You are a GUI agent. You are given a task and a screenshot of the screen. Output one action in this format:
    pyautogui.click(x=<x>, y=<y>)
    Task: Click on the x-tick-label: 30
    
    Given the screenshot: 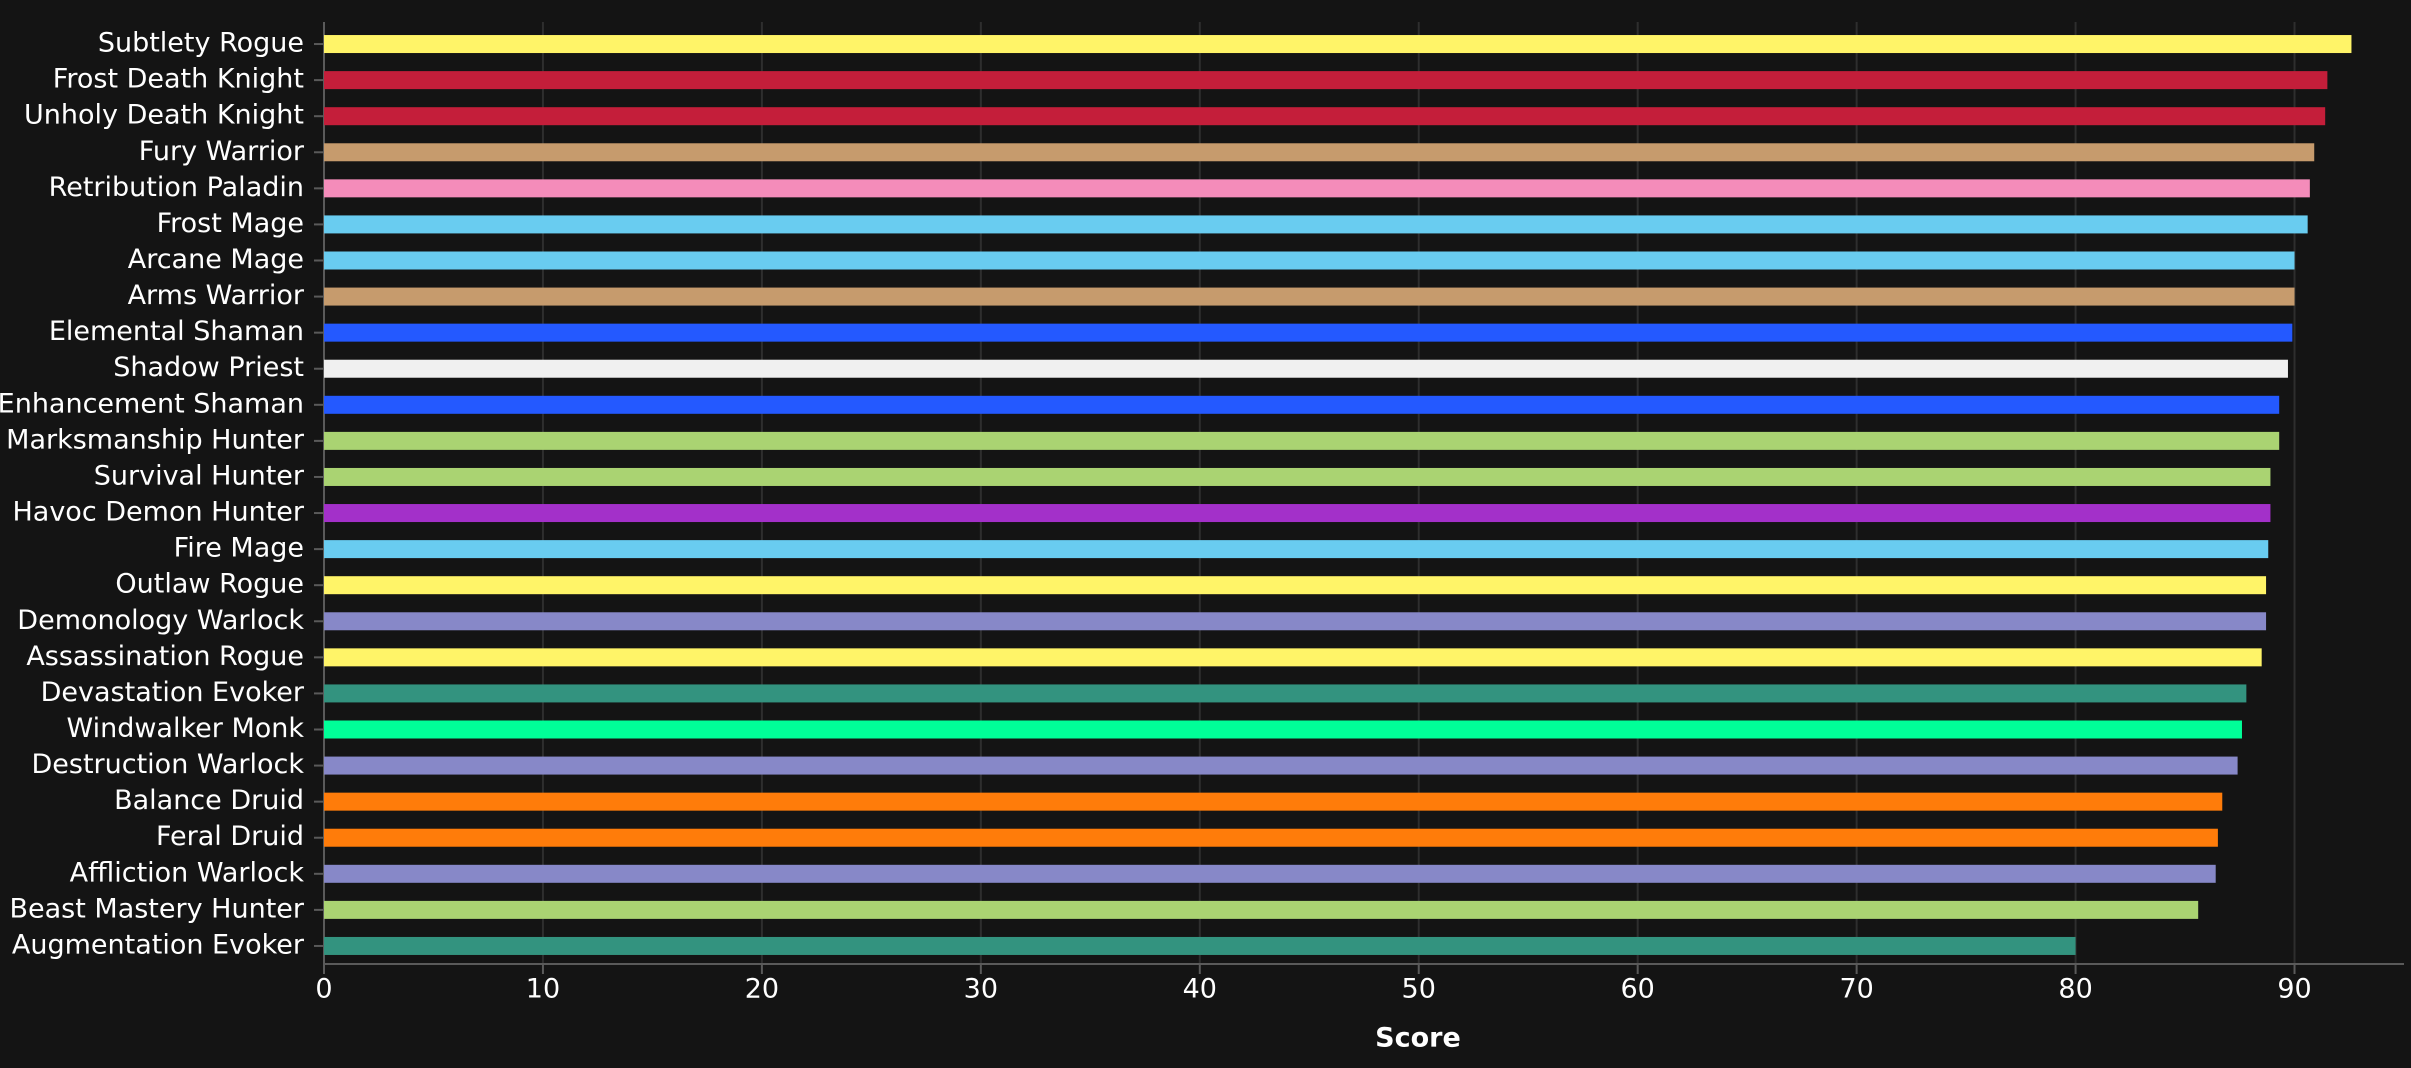 What is the action you would take?
    pyautogui.click(x=981, y=989)
    